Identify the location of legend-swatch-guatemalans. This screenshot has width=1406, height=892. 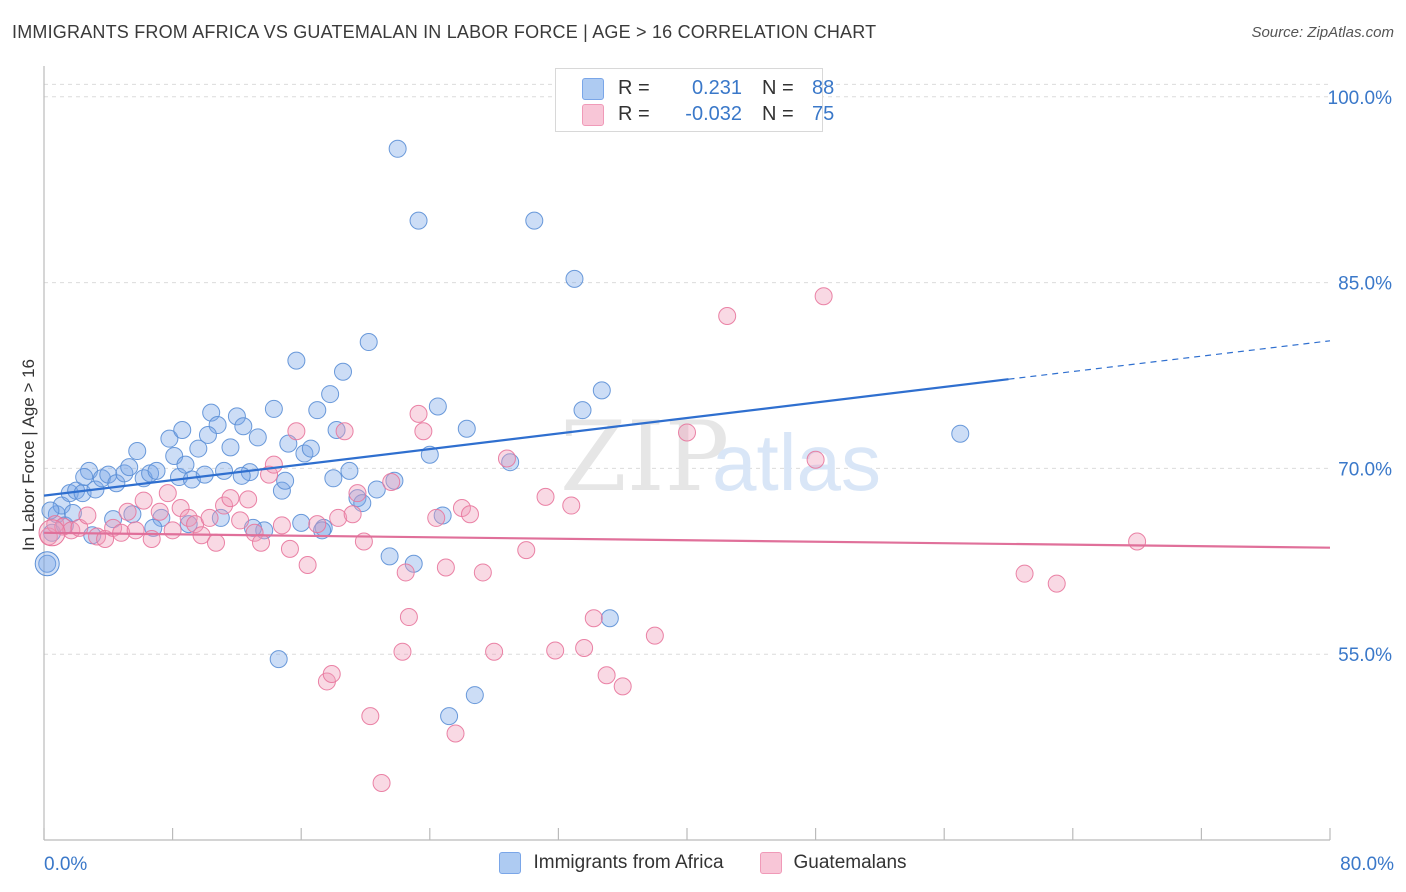
(770, 863).